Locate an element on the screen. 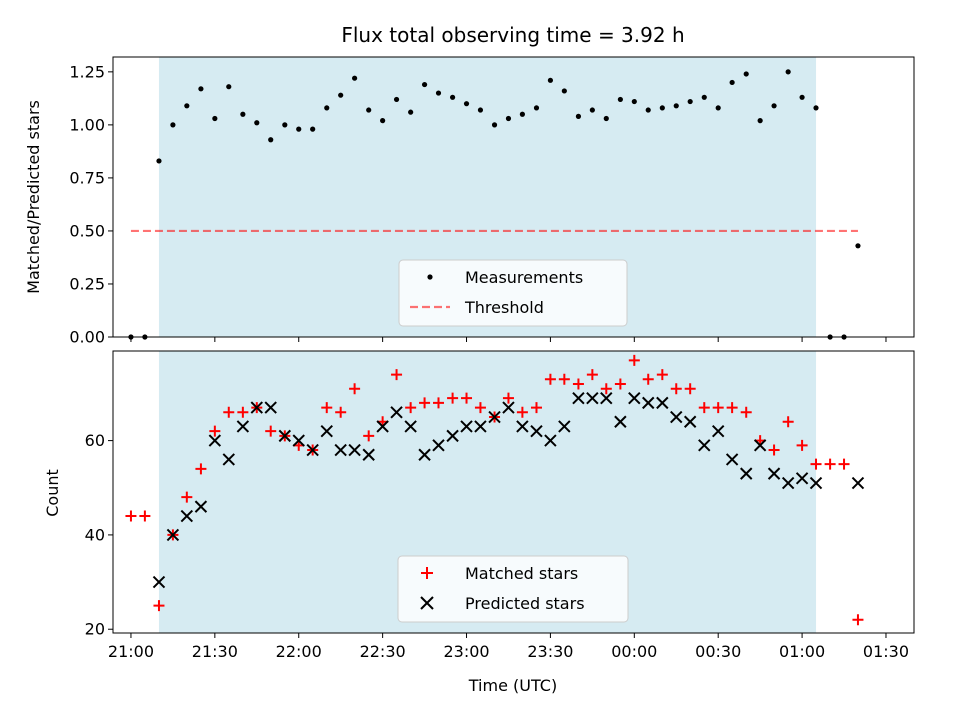 The height and width of the screenshot is (720, 960). y-tick-label: 0.75 is located at coordinates (87, 177).